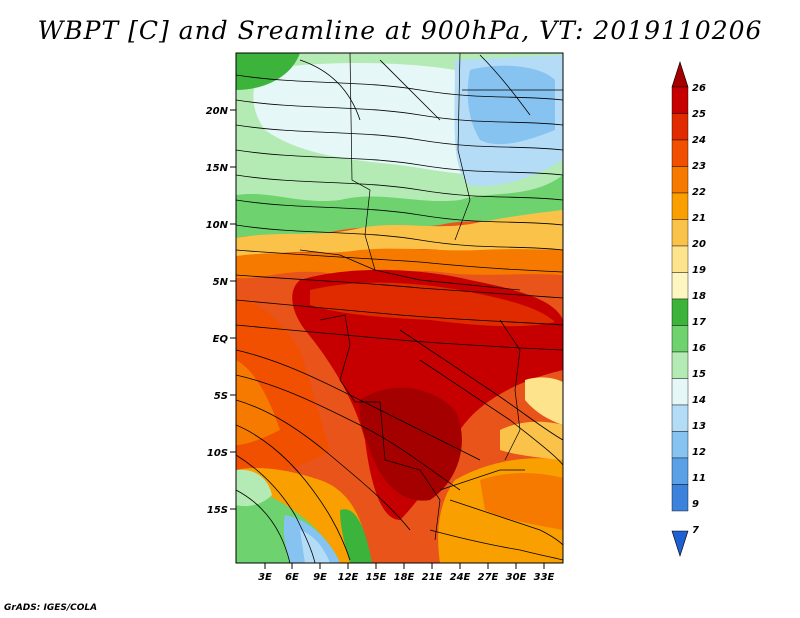 The width and height of the screenshot is (800, 618). What do you see at coordinates (695, 530) in the screenshot?
I see `colorbar-label: 7` at bounding box center [695, 530].